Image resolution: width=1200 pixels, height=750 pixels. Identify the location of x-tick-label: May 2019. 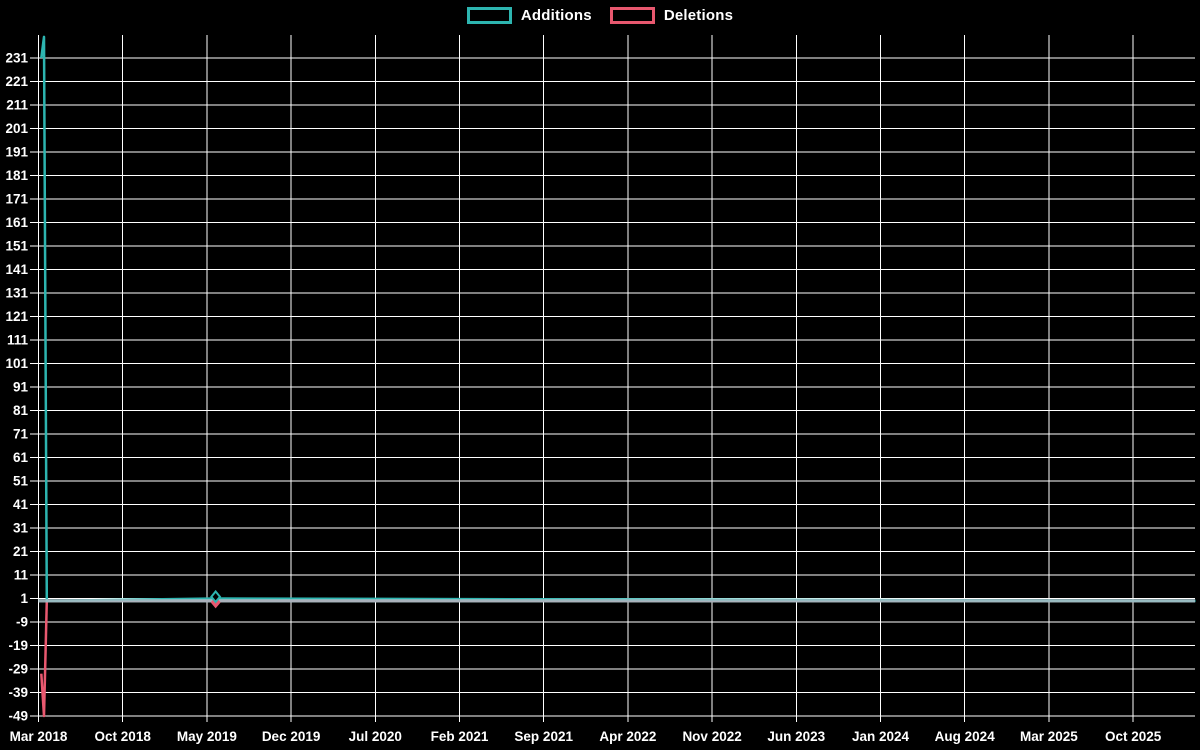
(207, 736).